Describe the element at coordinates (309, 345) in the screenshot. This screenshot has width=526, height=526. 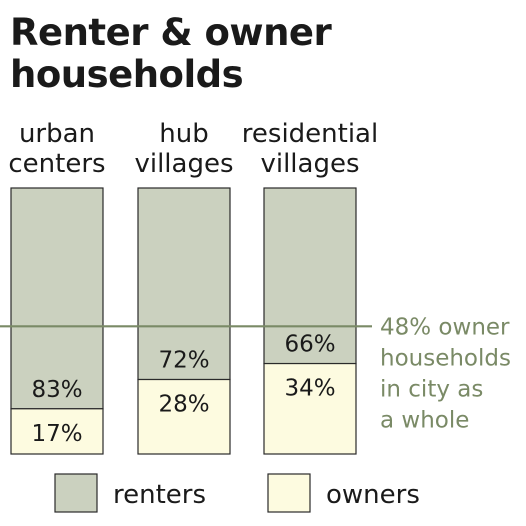
I see `value-label-renters: 66%` at that location.